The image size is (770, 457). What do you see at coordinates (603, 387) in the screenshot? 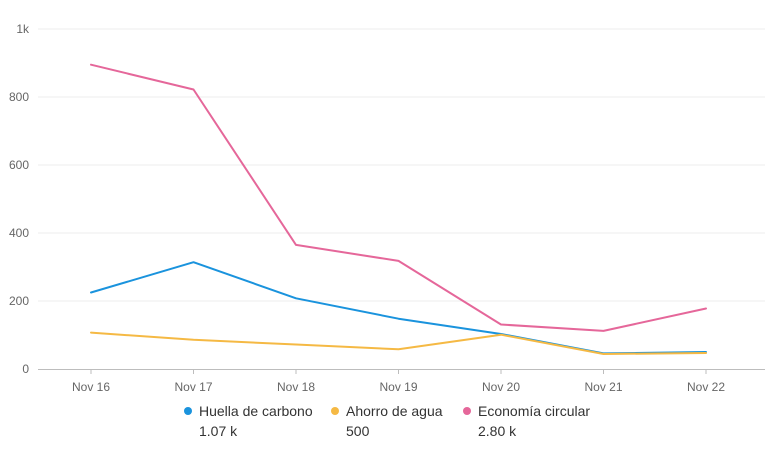
I see `x-tick-label: Nov 21` at bounding box center [603, 387].